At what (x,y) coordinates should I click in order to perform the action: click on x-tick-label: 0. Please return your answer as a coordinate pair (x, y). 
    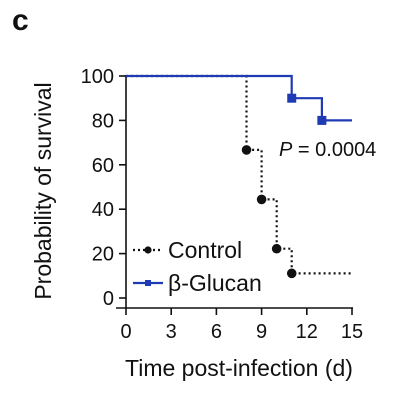
    Looking at the image, I should click on (125, 332).